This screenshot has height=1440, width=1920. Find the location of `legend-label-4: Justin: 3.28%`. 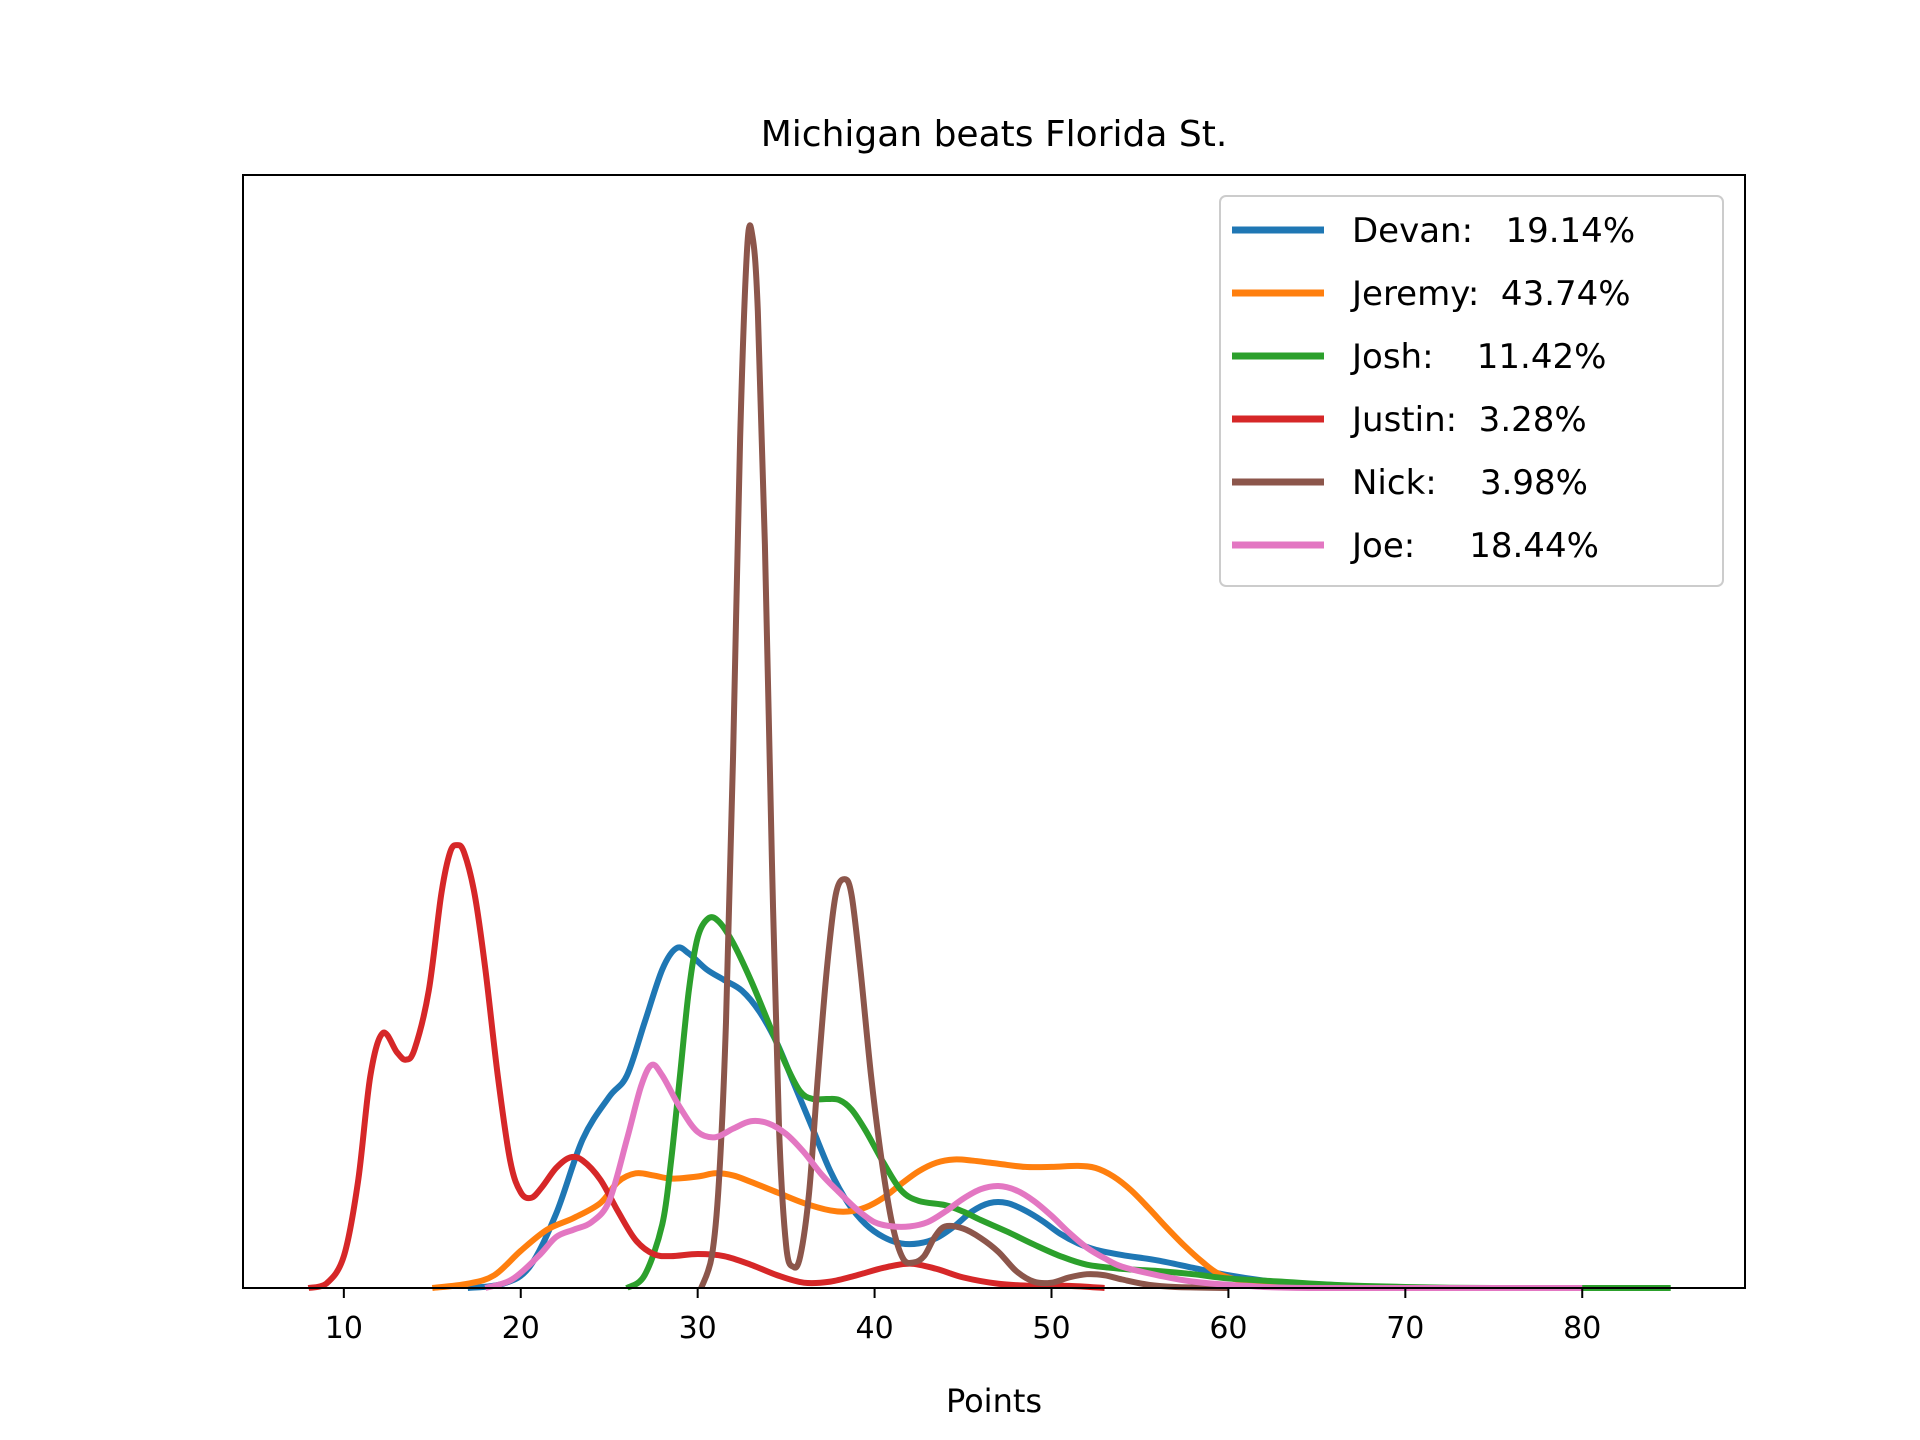

legend-label-4: Justin: 3.28% is located at coordinates (1468, 420).